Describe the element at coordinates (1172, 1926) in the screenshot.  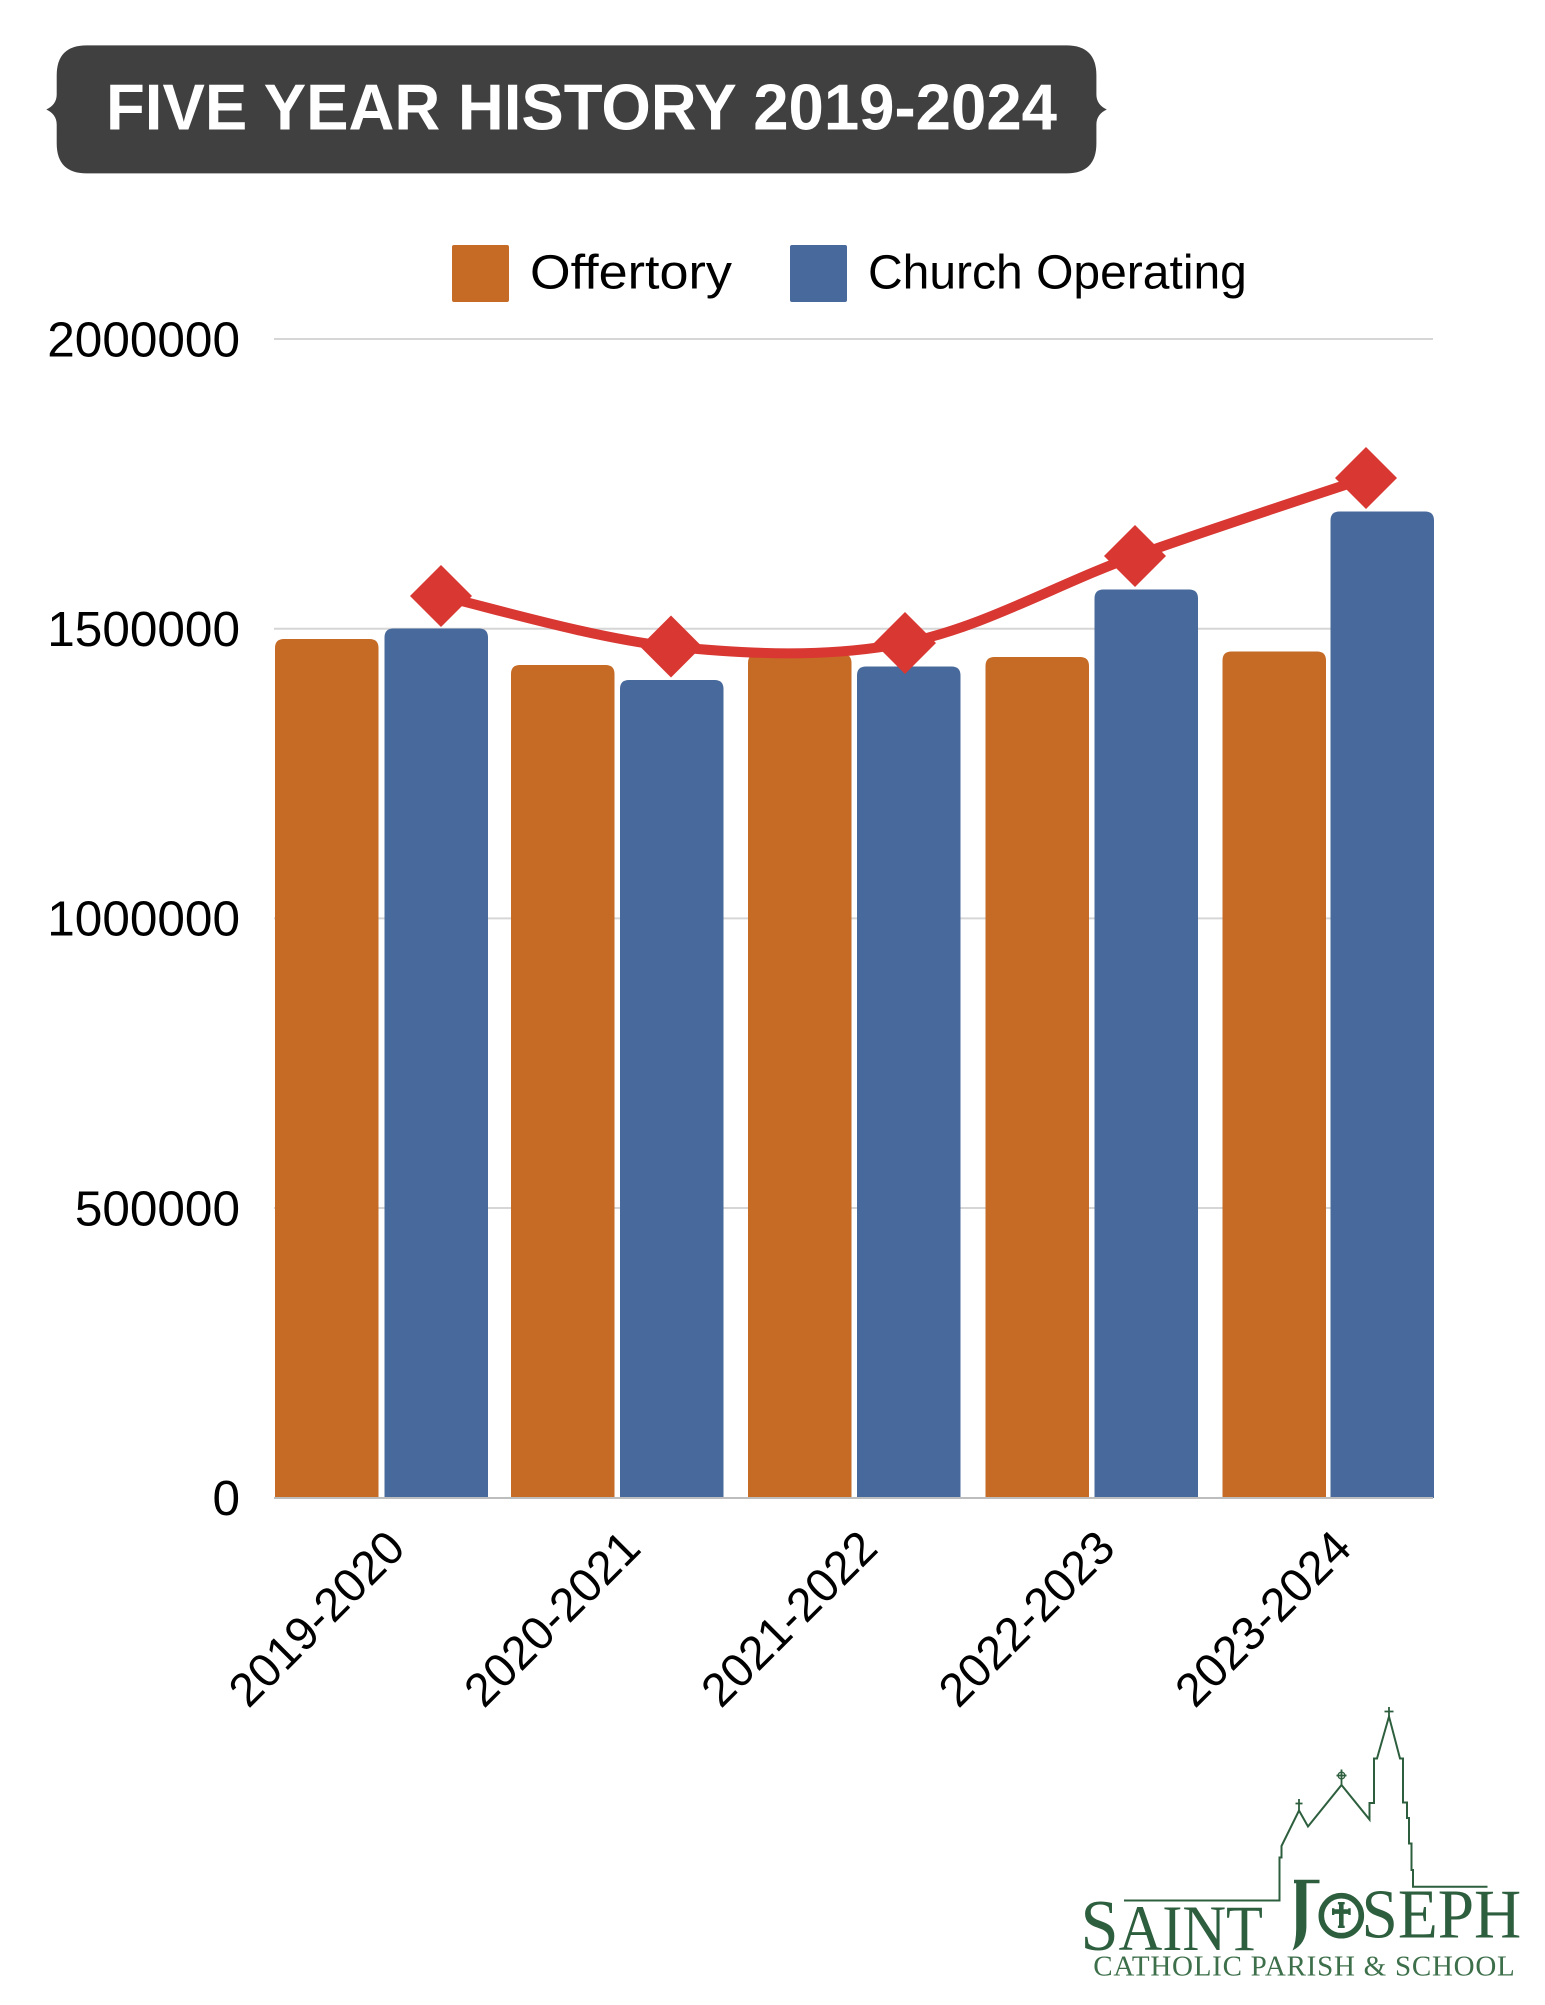
I see `svg-text: SAINT` at that location.